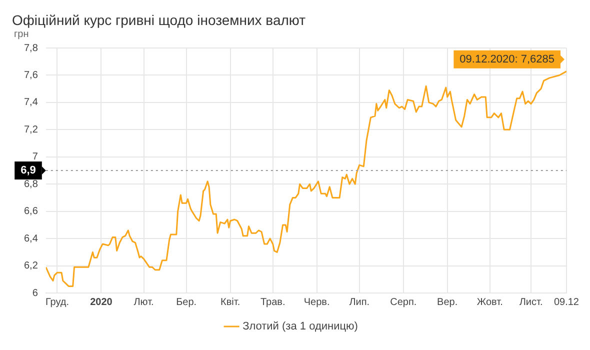 The height and width of the screenshot is (350, 590). What do you see at coordinates (28, 170) in the screenshot?
I see `ref-line-label: 6,9` at bounding box center [28, 170].